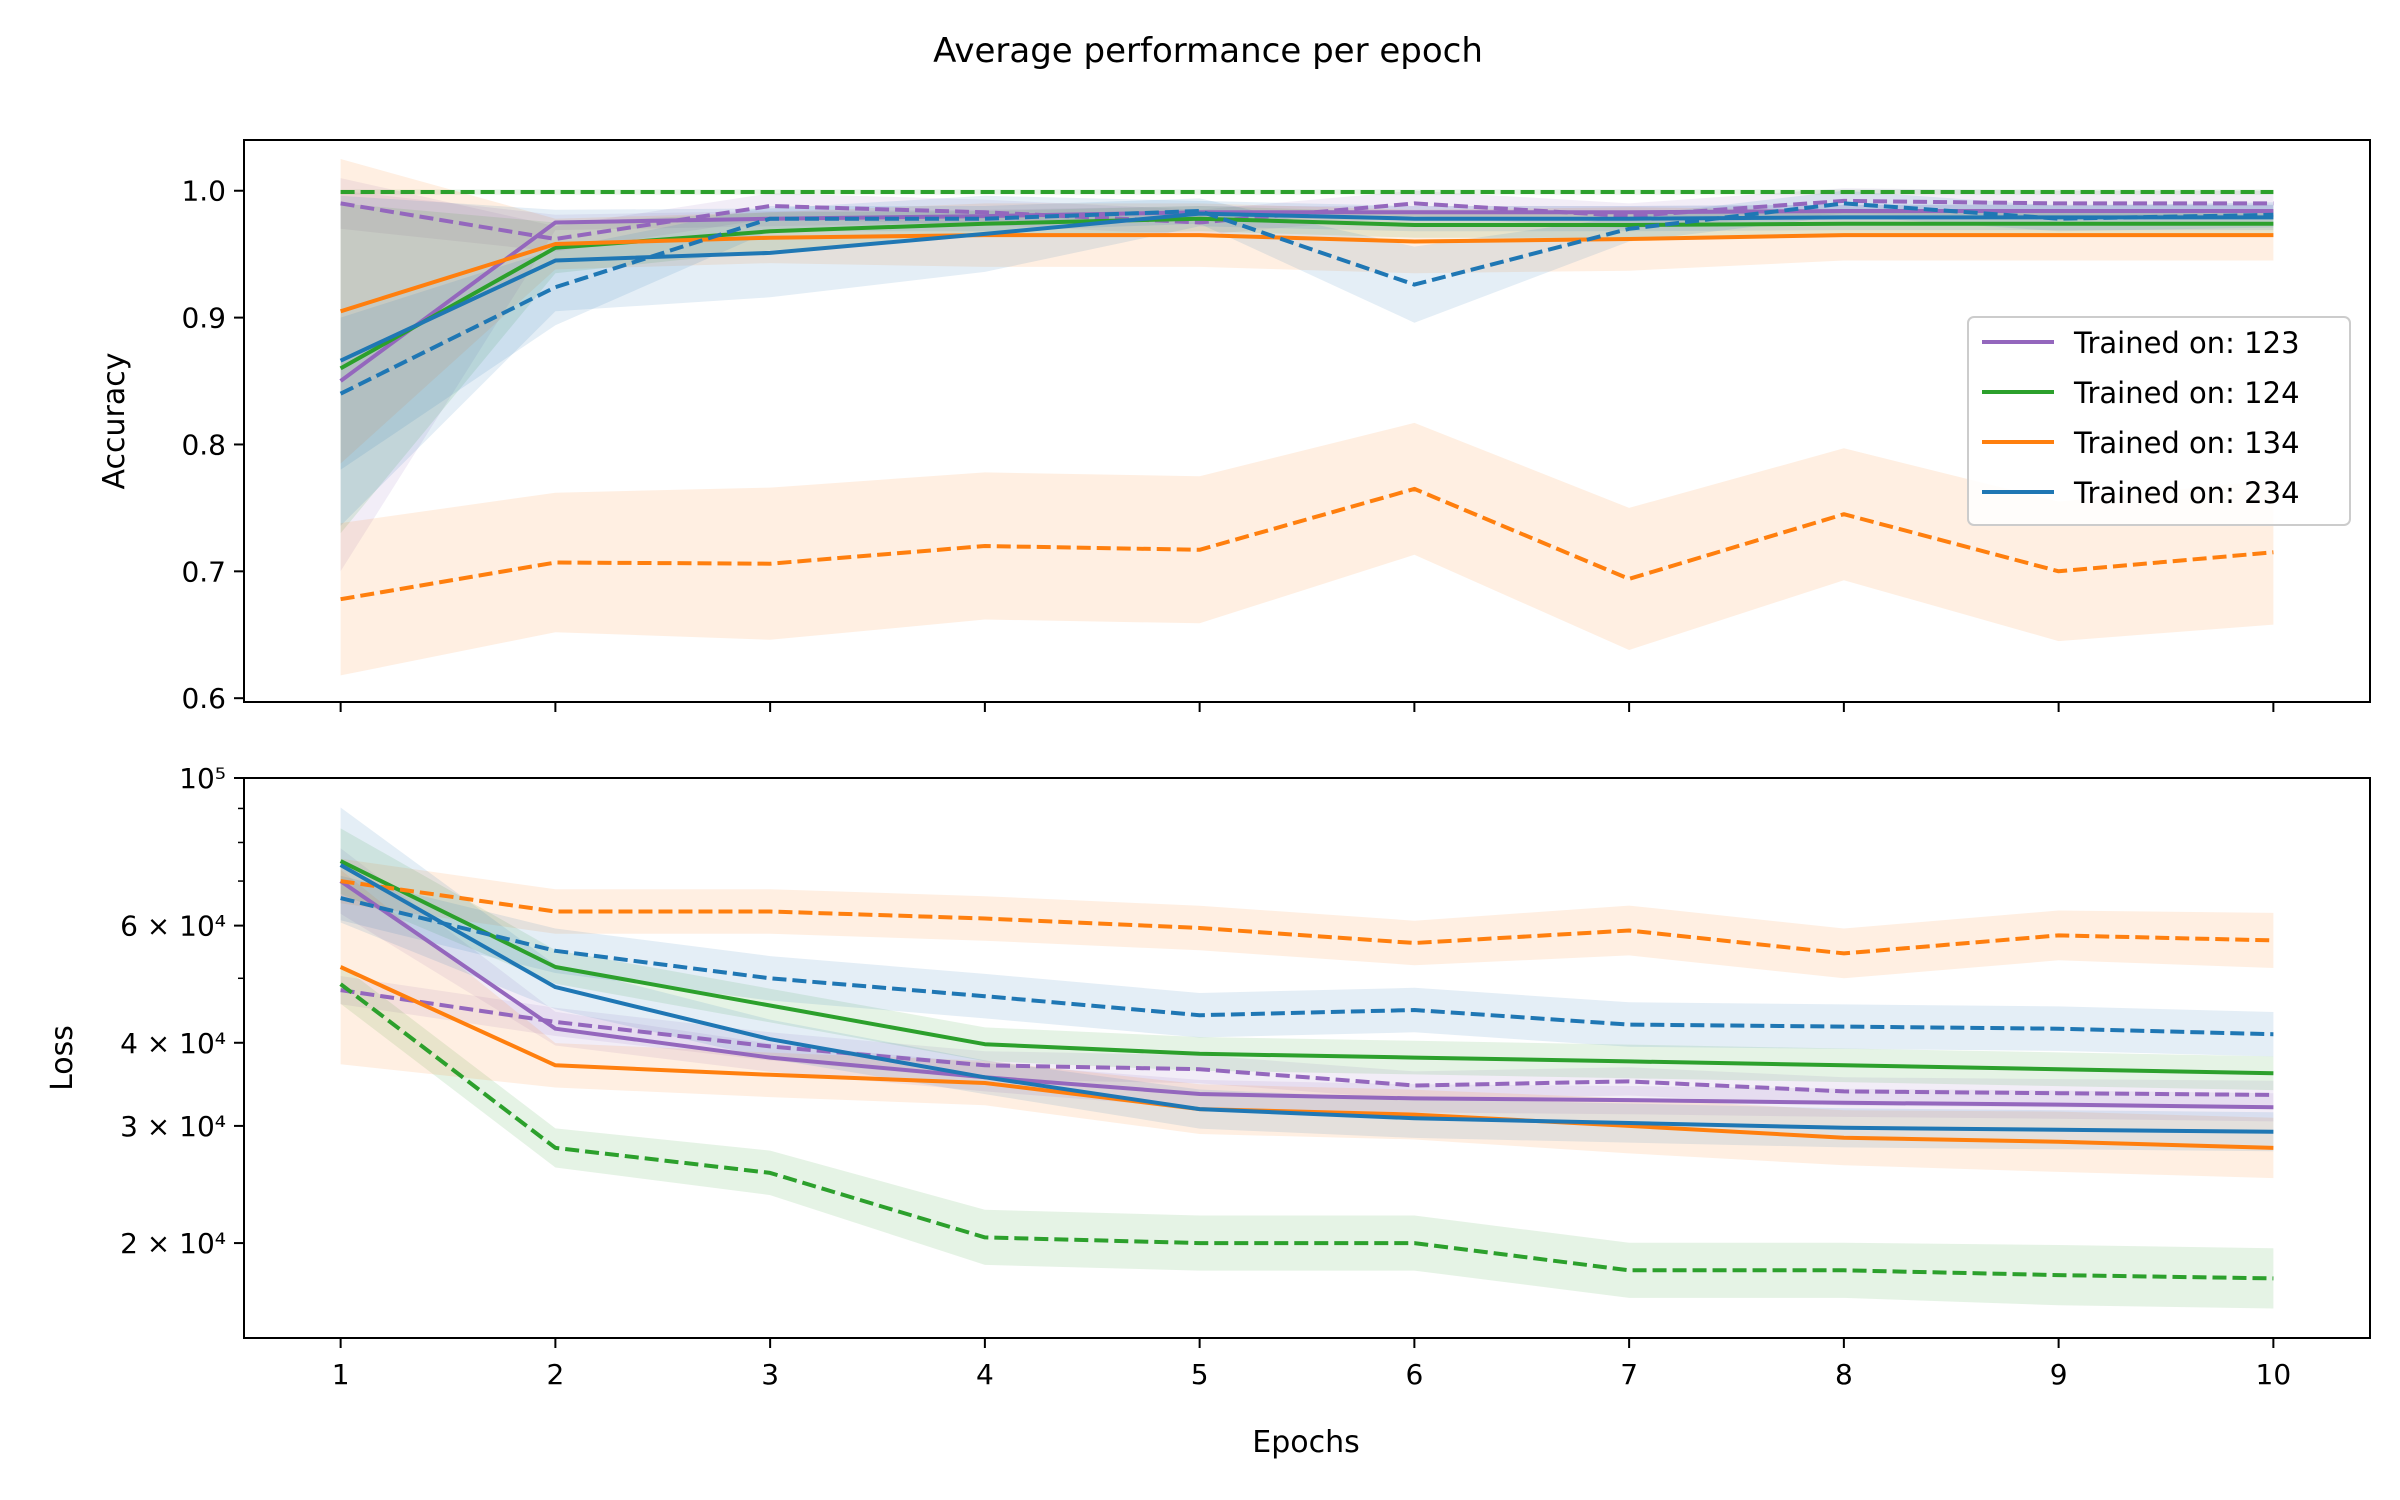 The width and height of the screenshot is (2400, 1500). I want to click on accuracy-line-134-dashed, so click(1307, 544).